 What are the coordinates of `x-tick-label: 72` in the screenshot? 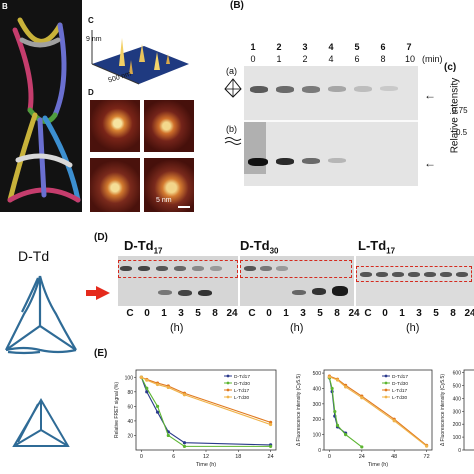 It's located at (427, 457).